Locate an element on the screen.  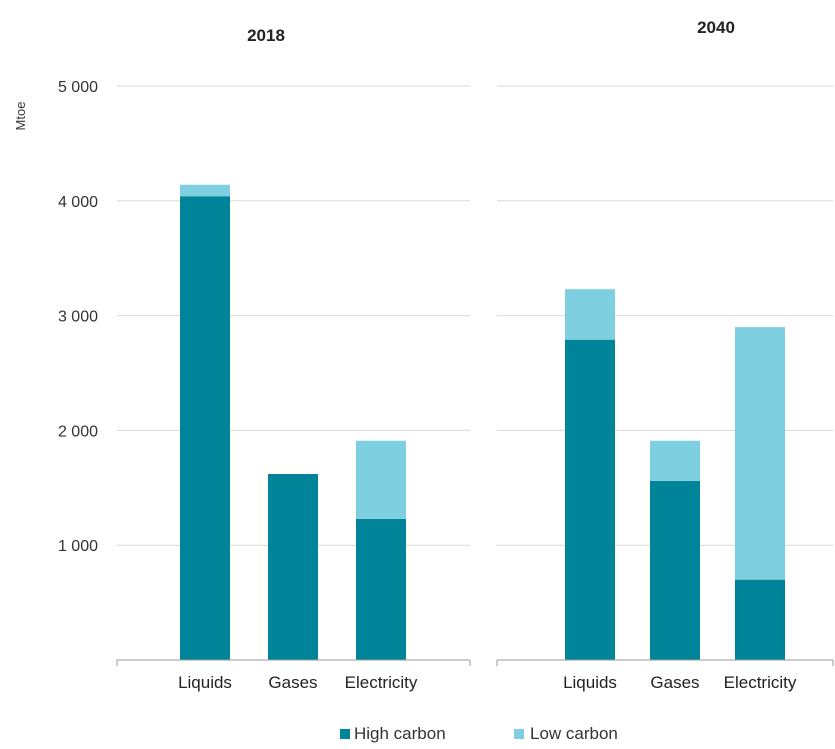
bar-2040-gases-low-carbon is located at coordinates (675, 460).